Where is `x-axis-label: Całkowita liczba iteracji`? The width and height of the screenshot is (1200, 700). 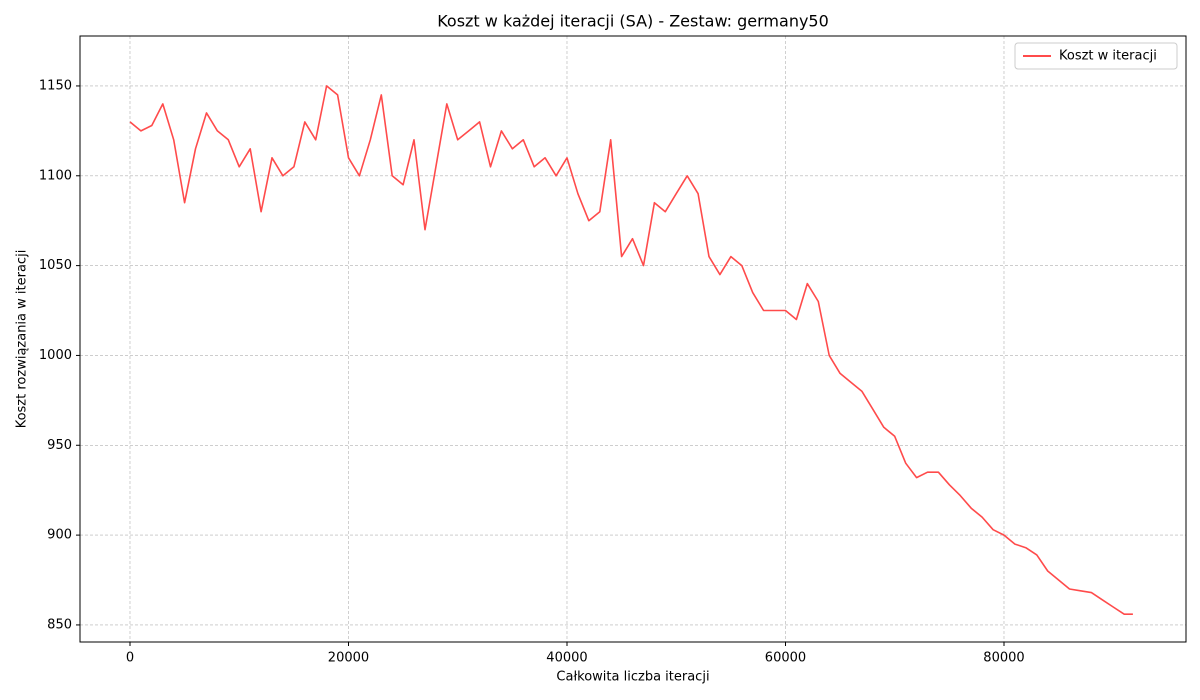 x-axis-label: Całkowita liczba iteracji is located at coordinates (632, 677).